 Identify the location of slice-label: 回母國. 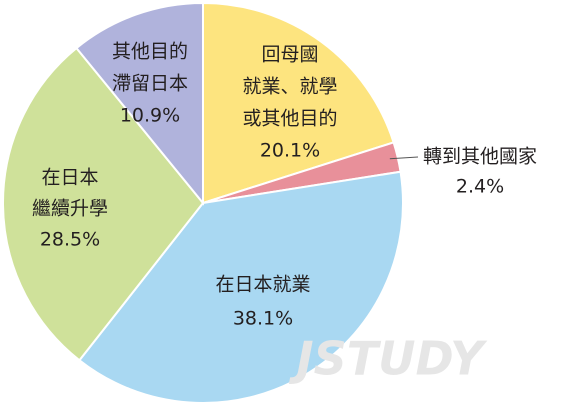
(289, 55).